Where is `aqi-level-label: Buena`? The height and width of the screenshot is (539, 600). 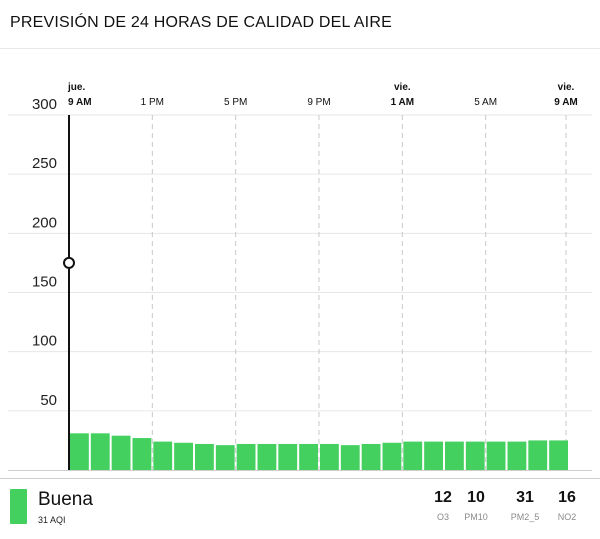
aqi-level-label: Buena is located at coordinates (65, 499).